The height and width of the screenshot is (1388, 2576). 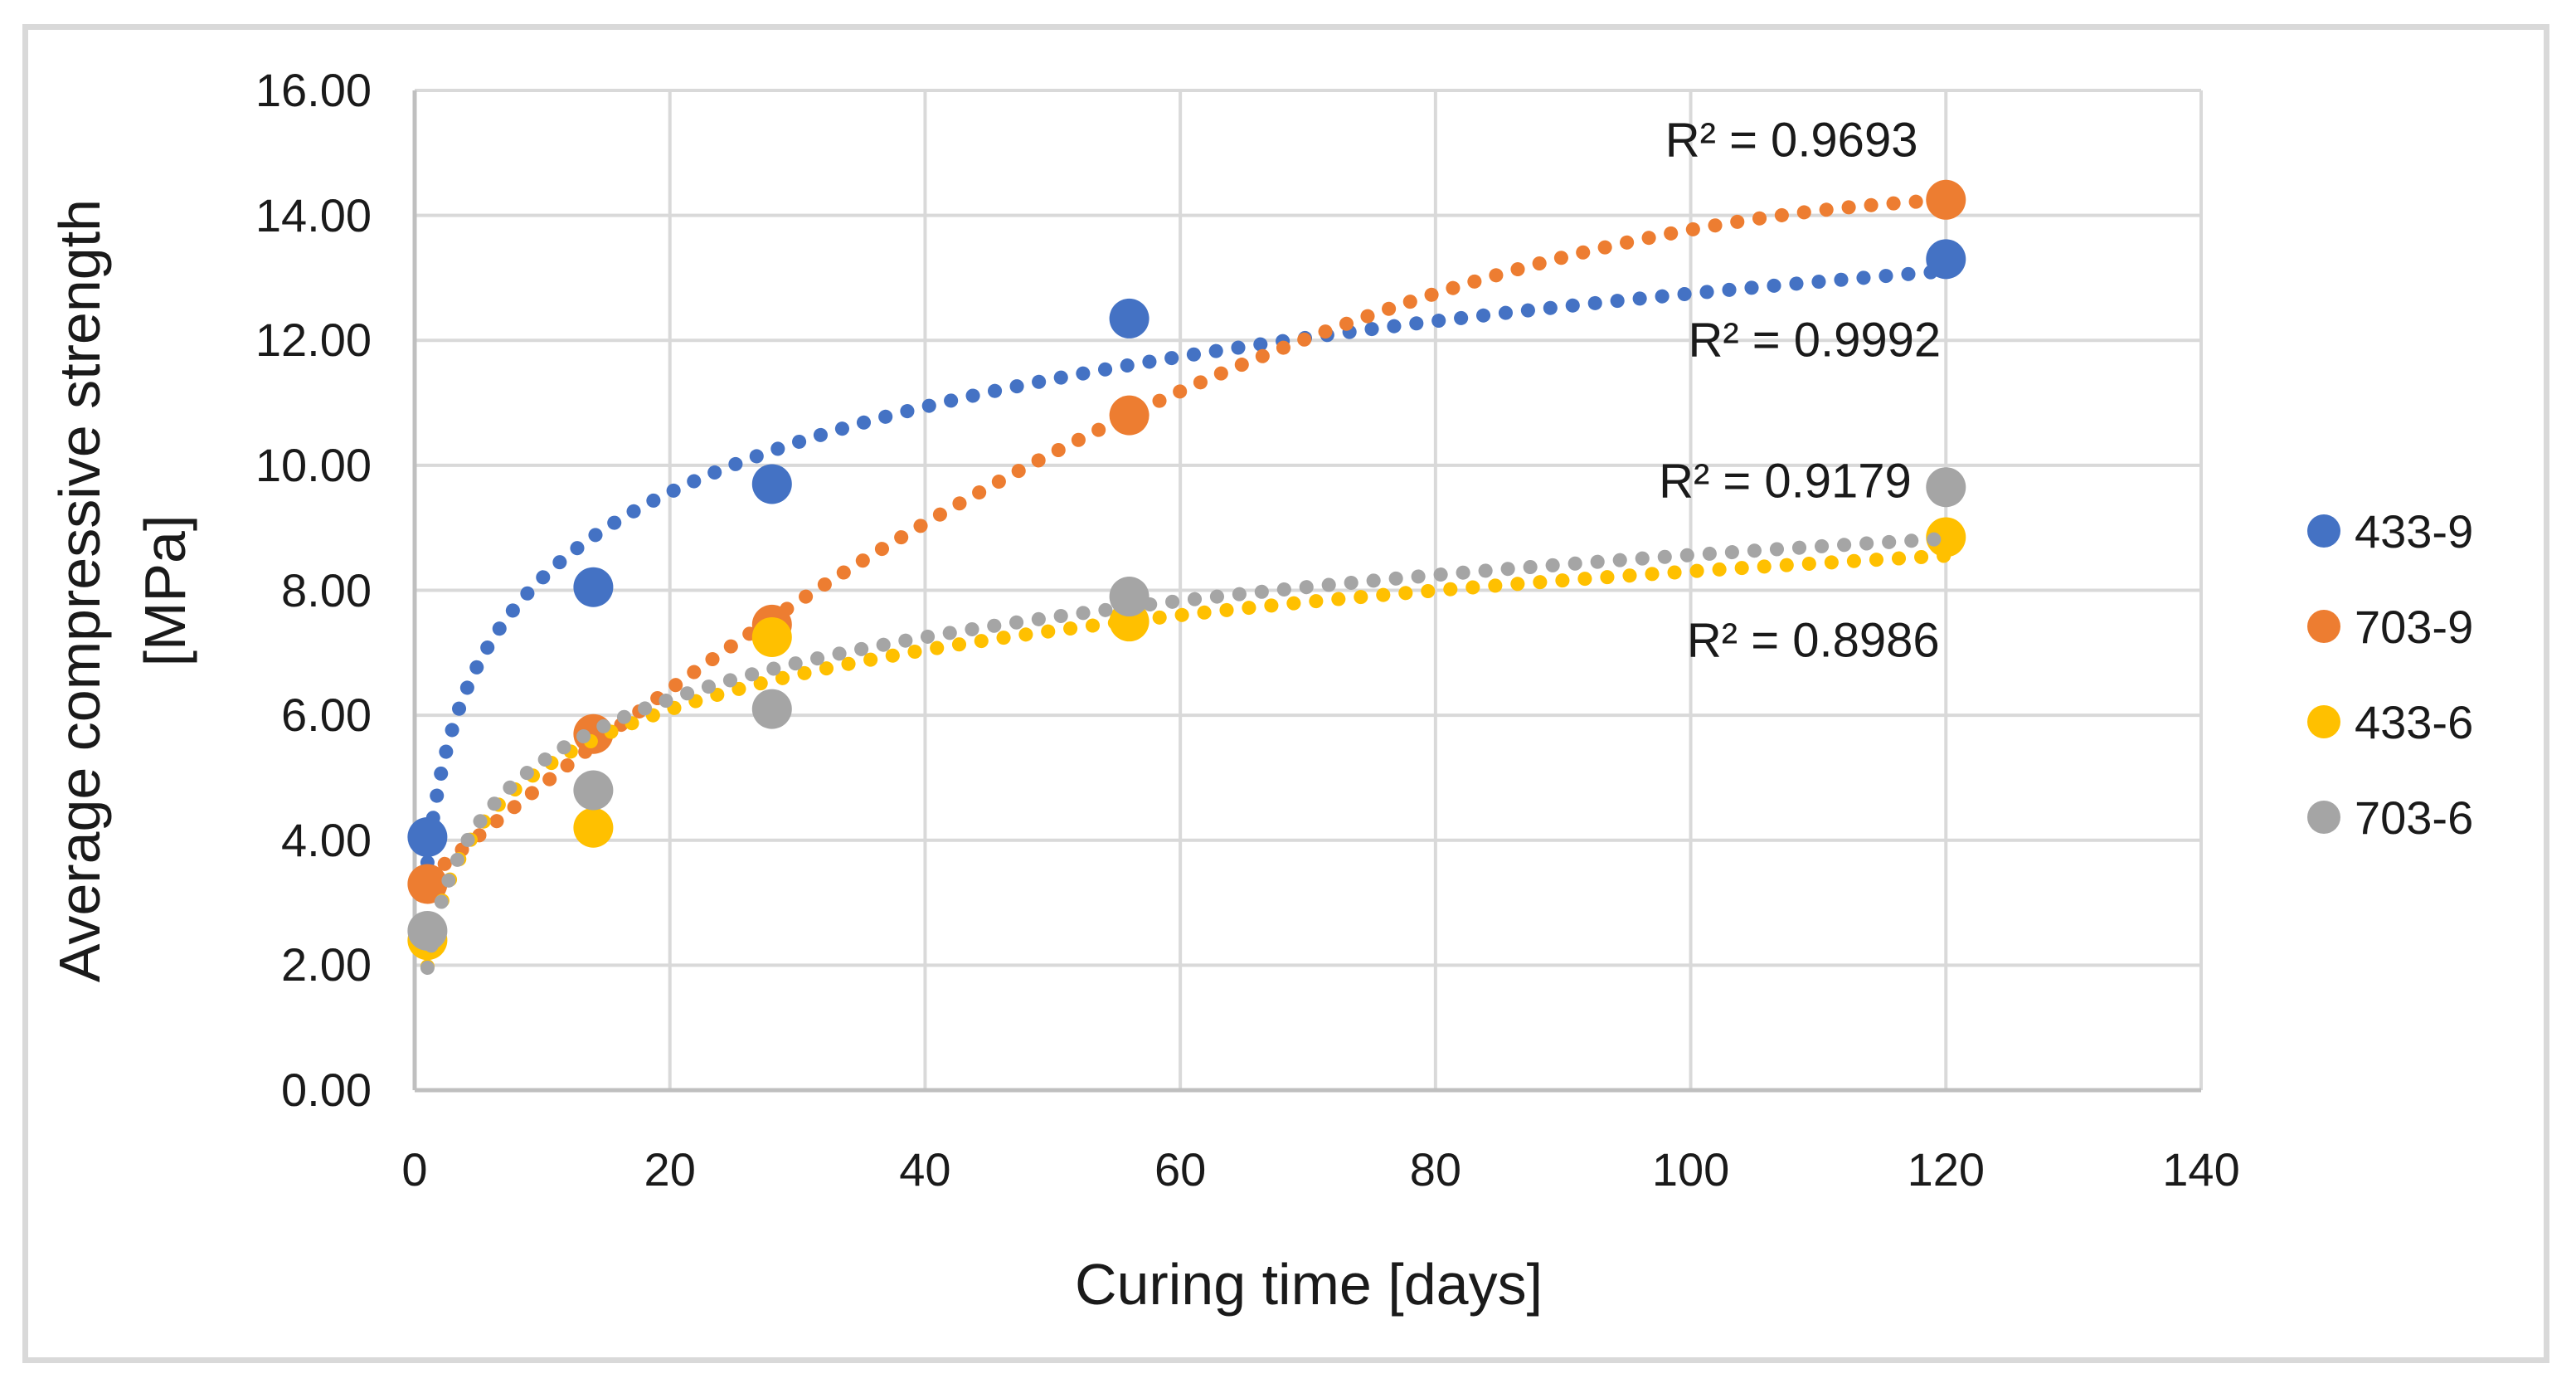 What do you see at coordinates (2201, 1169) in the screenshot?
I see `x-tick-label: 140` at bounding box center [2201, 1169].